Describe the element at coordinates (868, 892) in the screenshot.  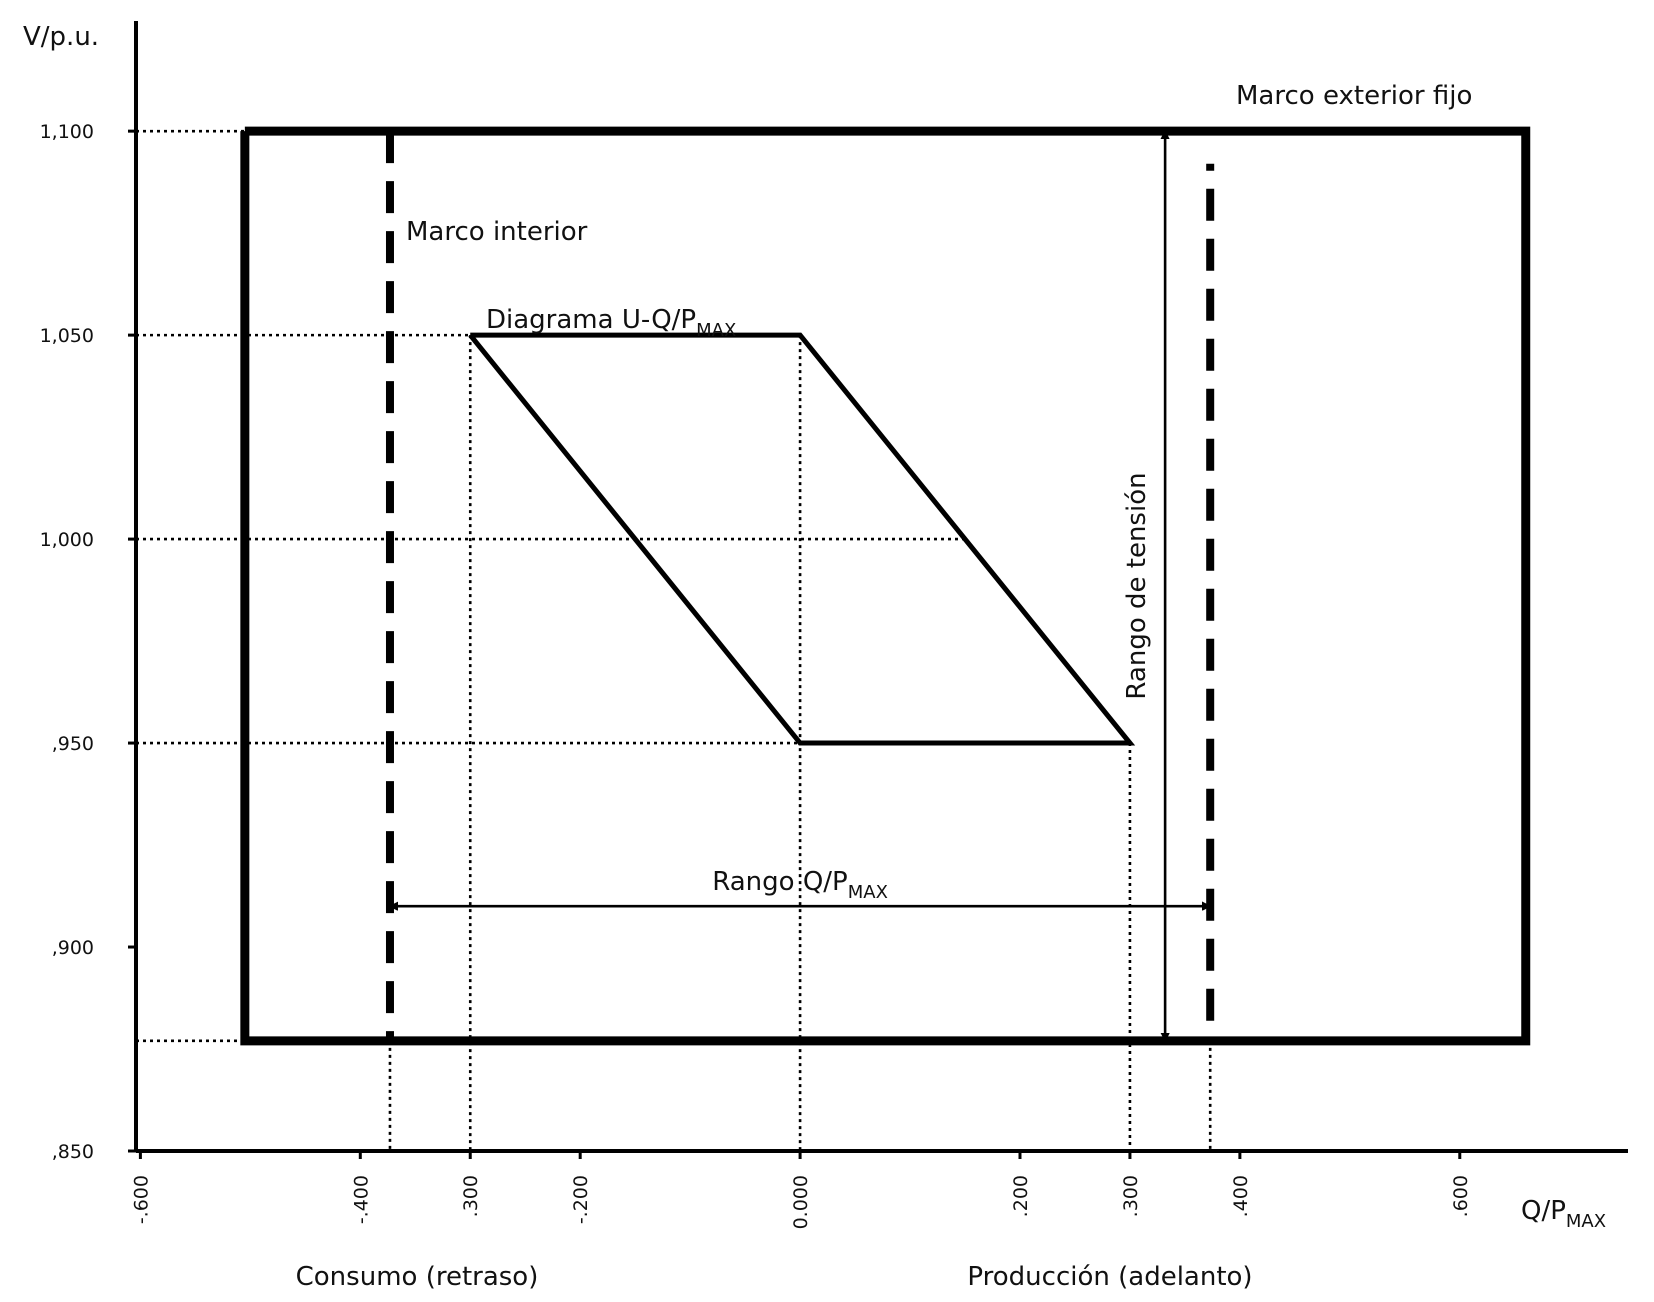
I see `annotation-label-sub: MAX` at that location.